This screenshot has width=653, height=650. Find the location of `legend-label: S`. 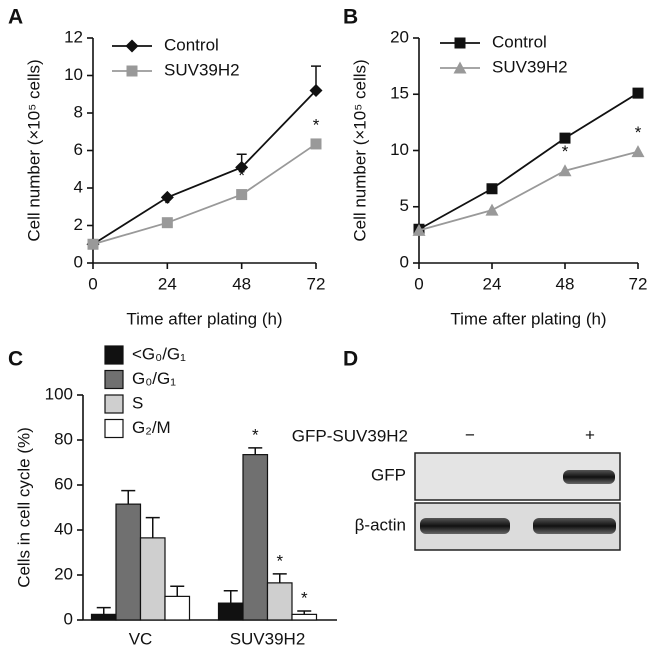

legend-label: S is located at coordinates (137, 402).